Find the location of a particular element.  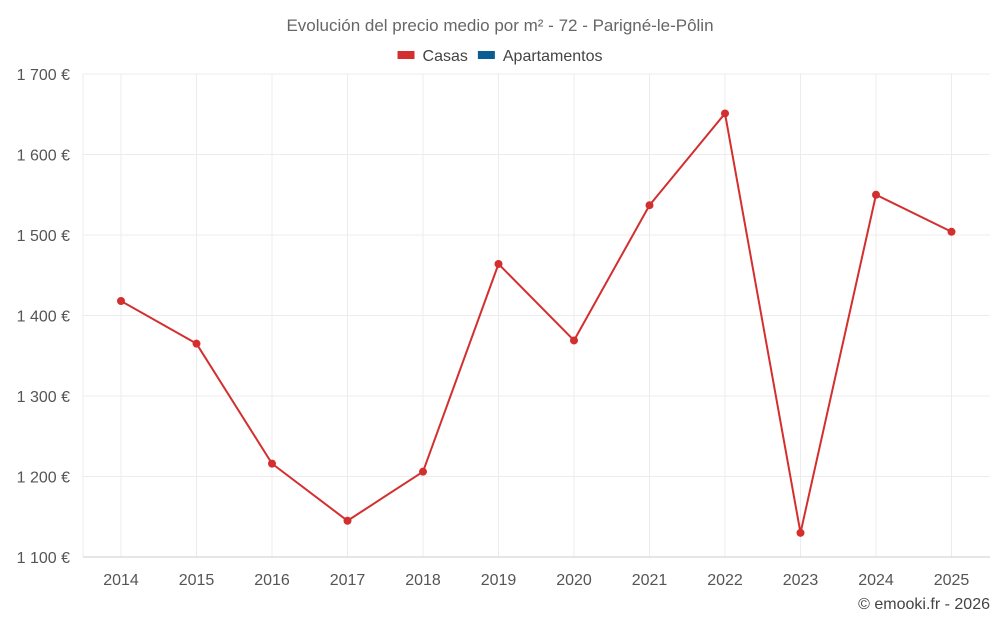

y-tick-label: 1 600 € is located at coordinates (43, 156).